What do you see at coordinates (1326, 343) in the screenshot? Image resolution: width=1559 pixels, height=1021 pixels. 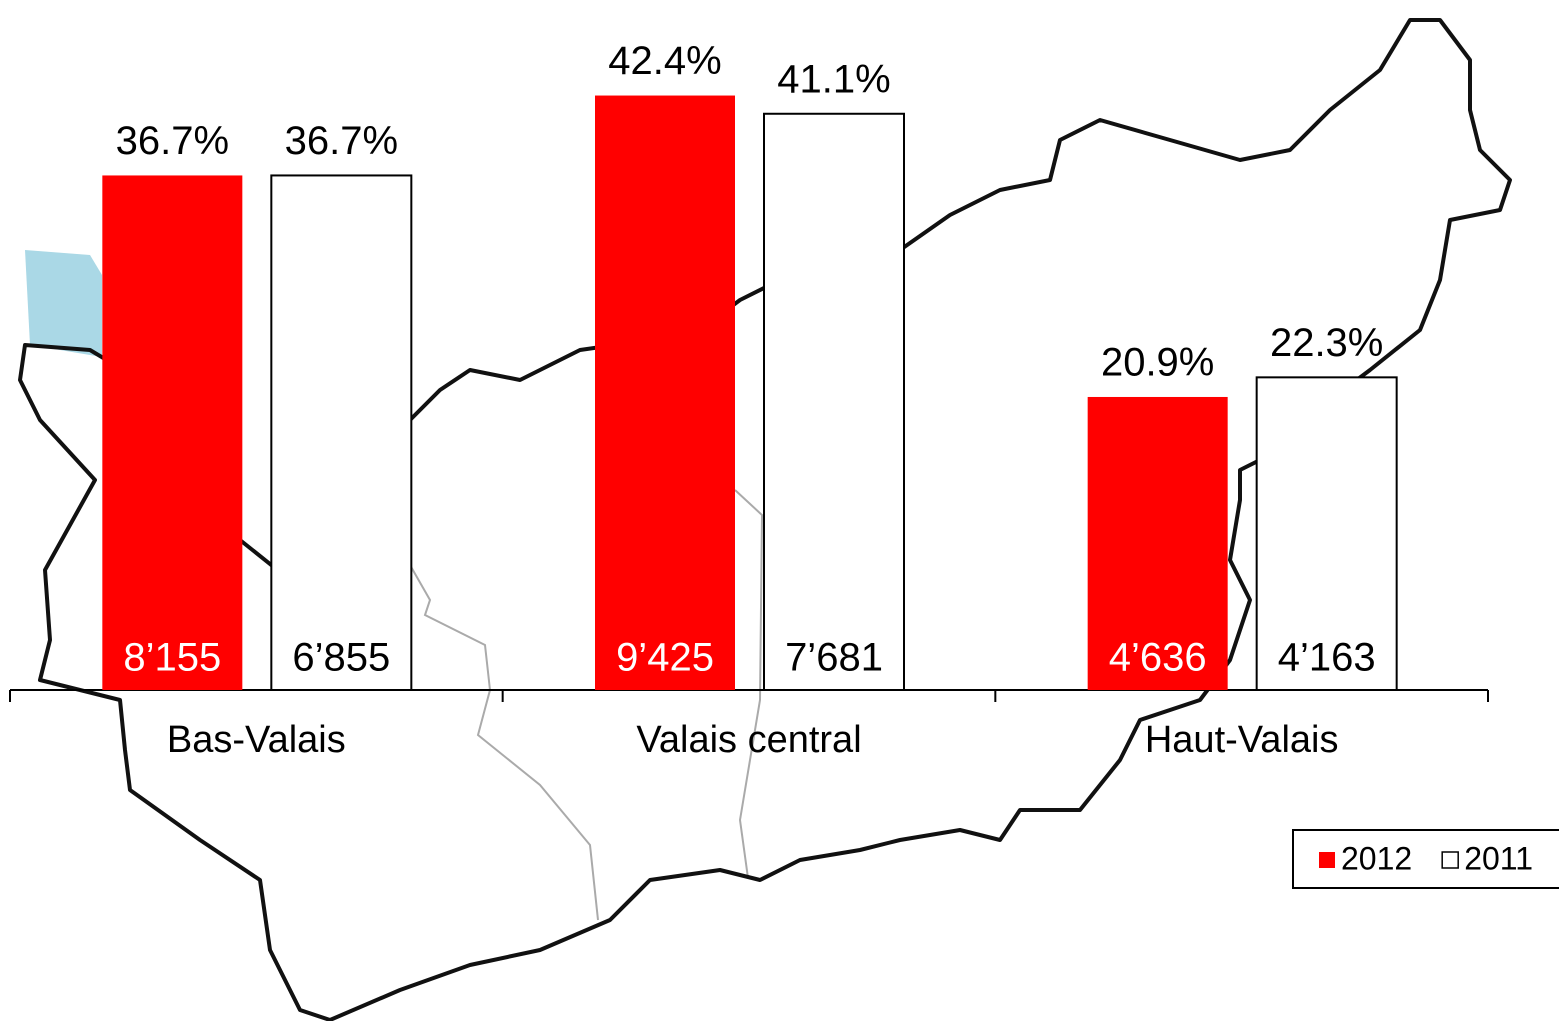 I see `value-label: 22.3%` at bounding box center [1326, 343].